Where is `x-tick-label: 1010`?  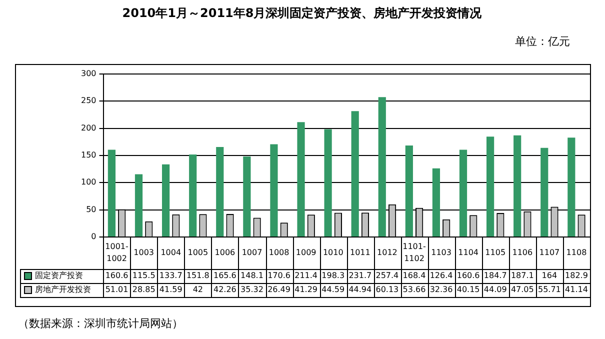
x-tick-label: 1010 is located at coordinates (333, 253).